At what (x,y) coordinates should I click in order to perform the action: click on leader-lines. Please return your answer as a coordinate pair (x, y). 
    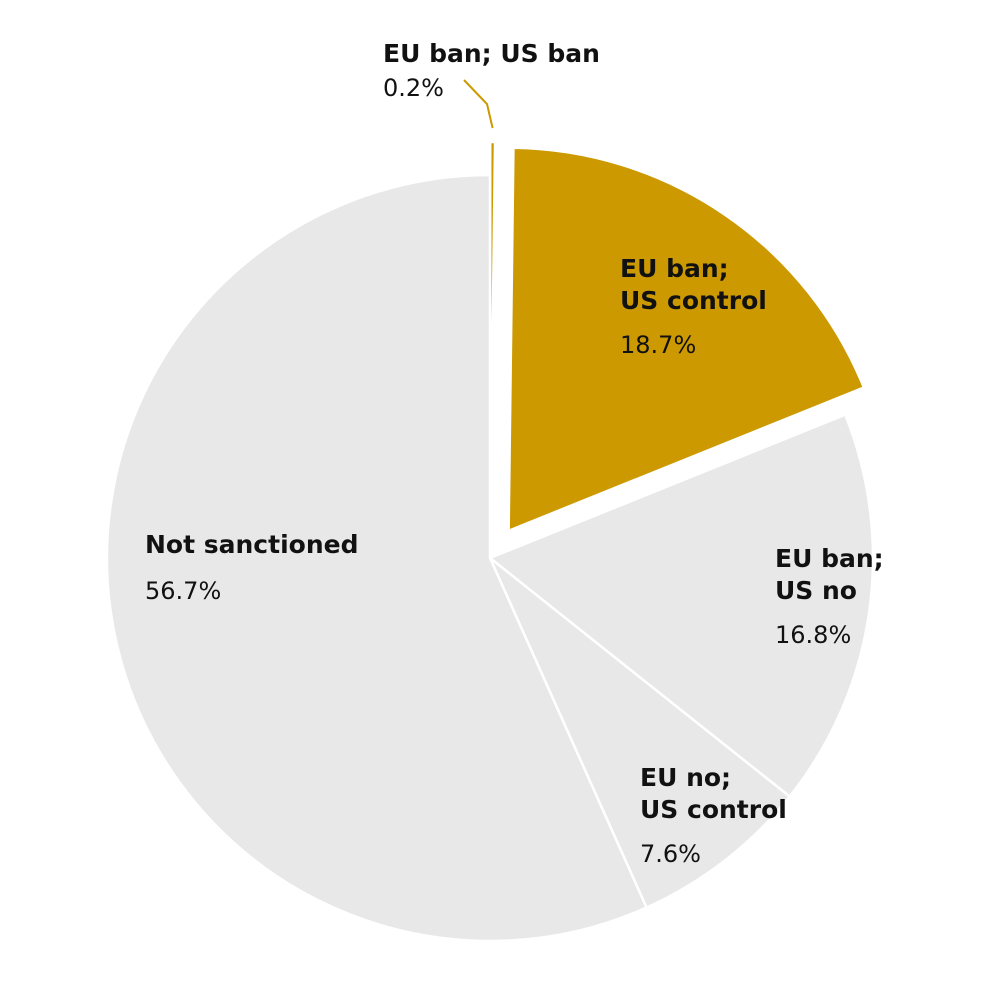
    Looking at the image, I should click on (478, 104).